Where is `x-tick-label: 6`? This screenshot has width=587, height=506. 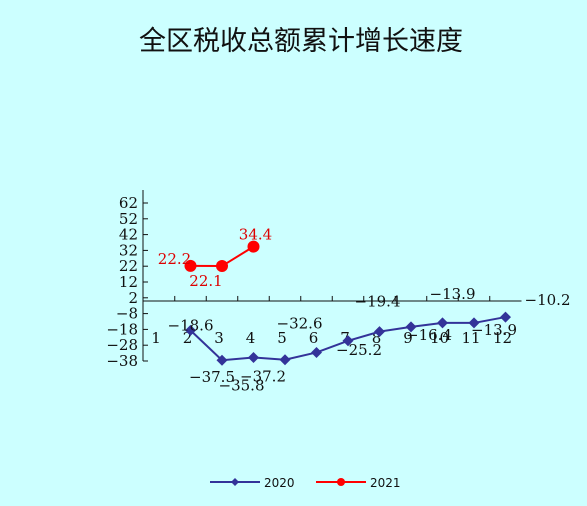 x-tick-label: 6 is located at coordinates (314, 338).